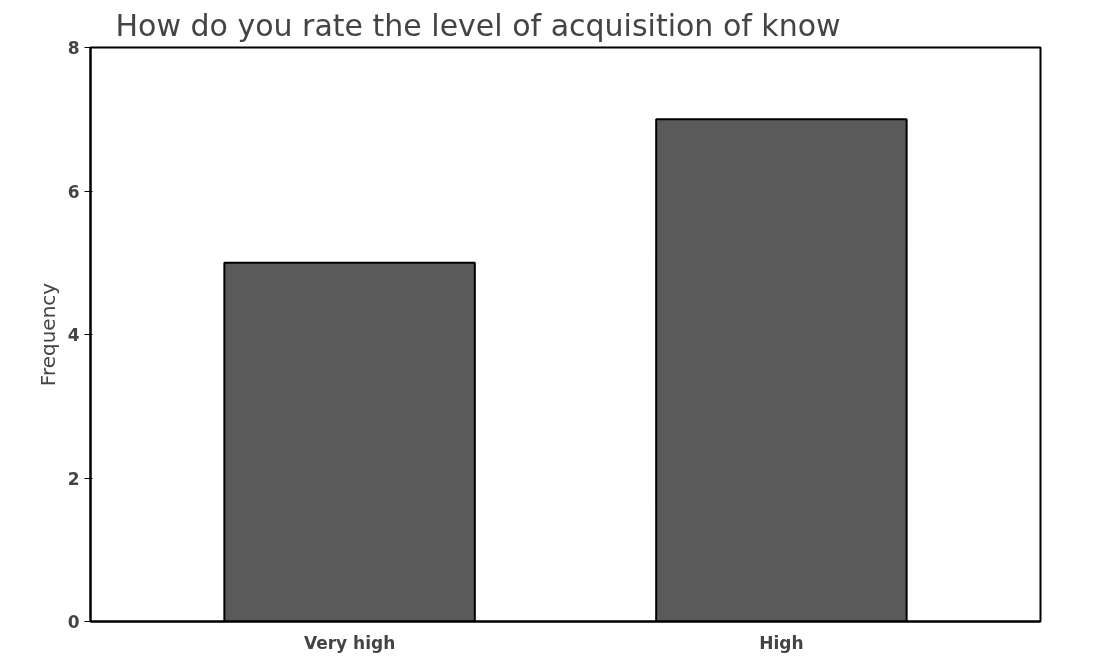 This screenshot has height=659, width=1098. I want to click on x-tick-label: Very high, so click(349, 642).